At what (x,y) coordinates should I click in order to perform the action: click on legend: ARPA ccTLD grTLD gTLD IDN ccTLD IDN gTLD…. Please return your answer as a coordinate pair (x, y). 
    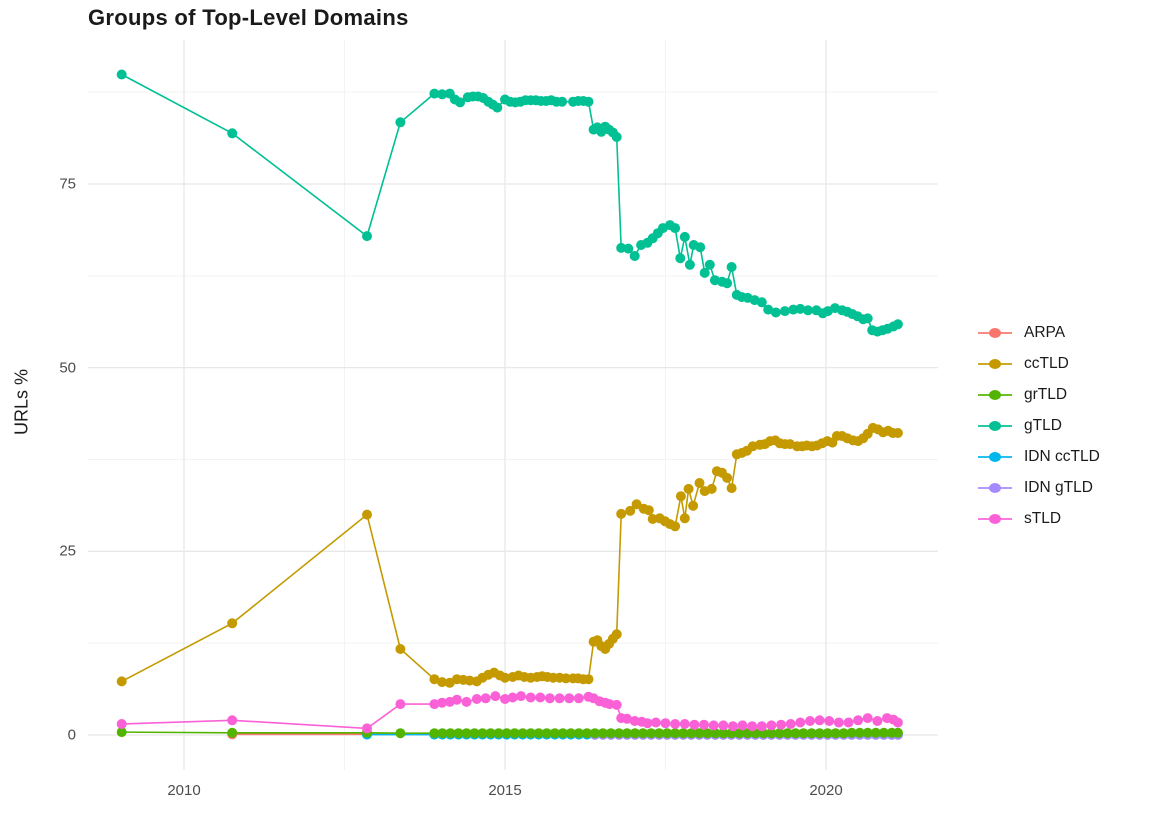
    Looking at the image, I should click on (1039, 425).